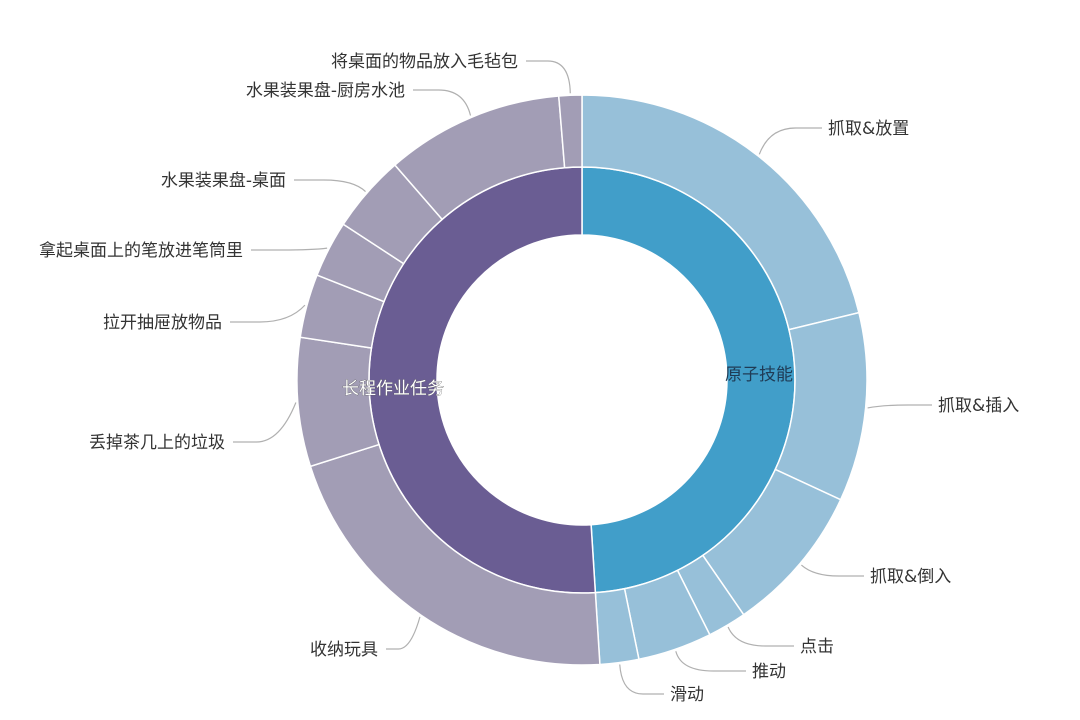  What do you see at coordinates (393, 389) in the screenshot?
I see `inner-label-long-horizon-tasks: 长程作业任务` at bounding box center [393, 389].